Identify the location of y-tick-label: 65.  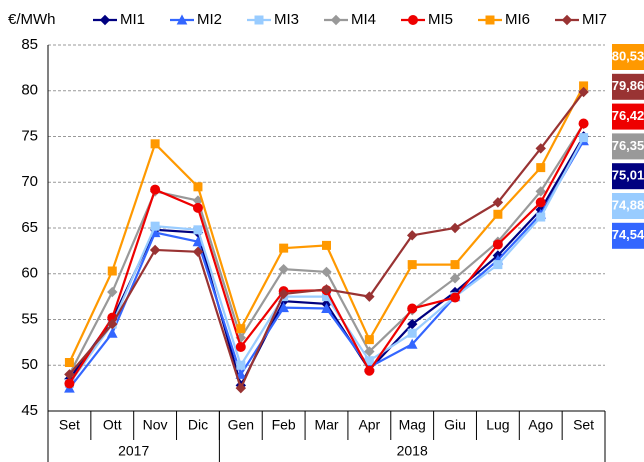
(29, 227).